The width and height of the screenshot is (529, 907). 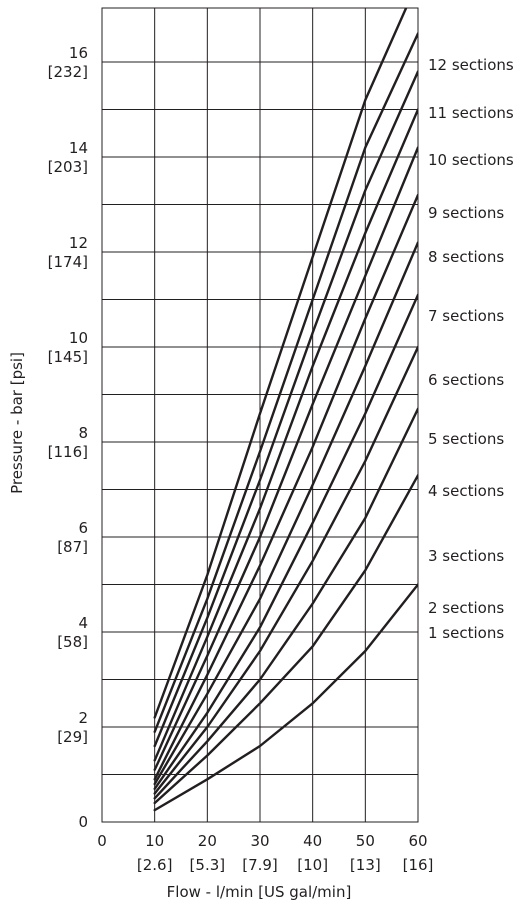 I want to click on series-label: 12 sections, so click(x=471, y=65).